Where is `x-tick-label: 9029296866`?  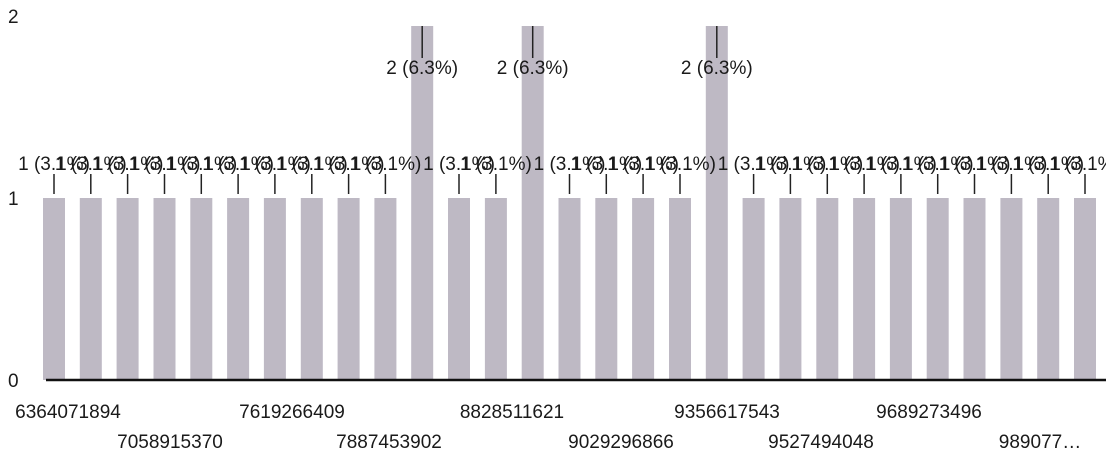 x-tick-label: 9029296866 is located at coordinates (621, 442).